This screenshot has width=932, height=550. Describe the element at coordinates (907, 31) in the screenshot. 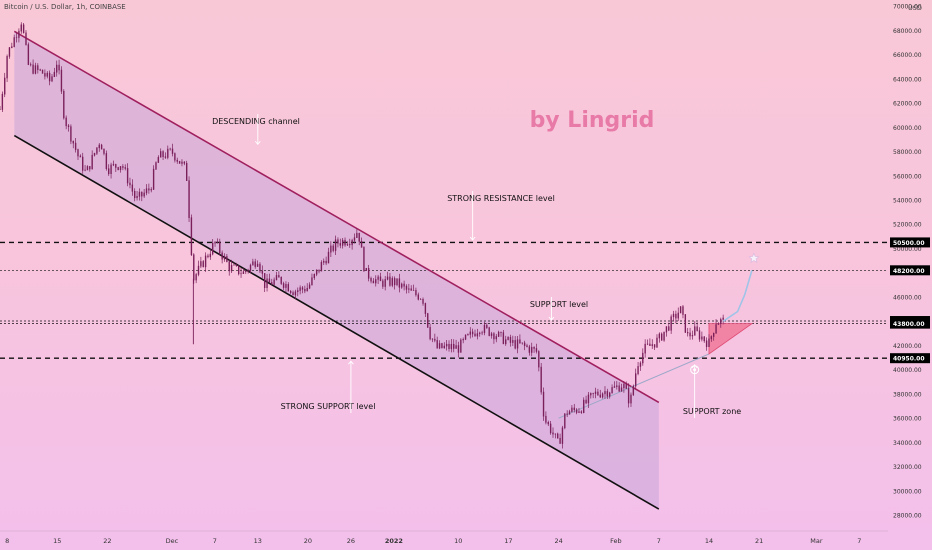

I see `y-tick-label: 68000.00` at that location.